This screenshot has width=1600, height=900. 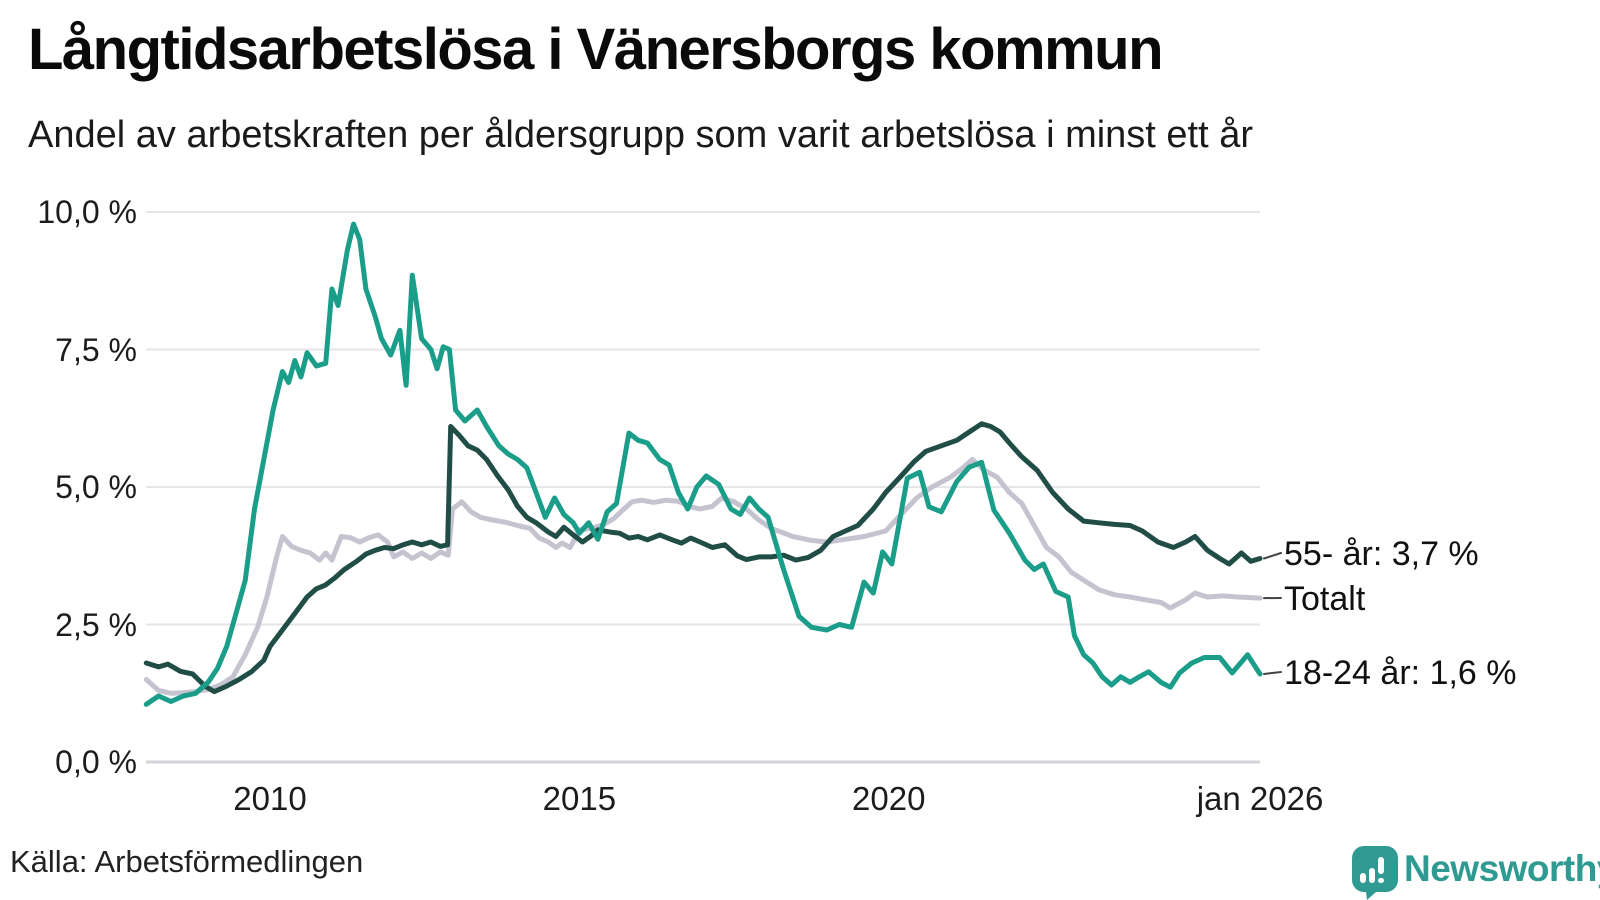 What do you see at coordinates (1325, 599) in the screenshot?
I see `end-label-totalt: Totalt` at bounding box center [1325, 599].